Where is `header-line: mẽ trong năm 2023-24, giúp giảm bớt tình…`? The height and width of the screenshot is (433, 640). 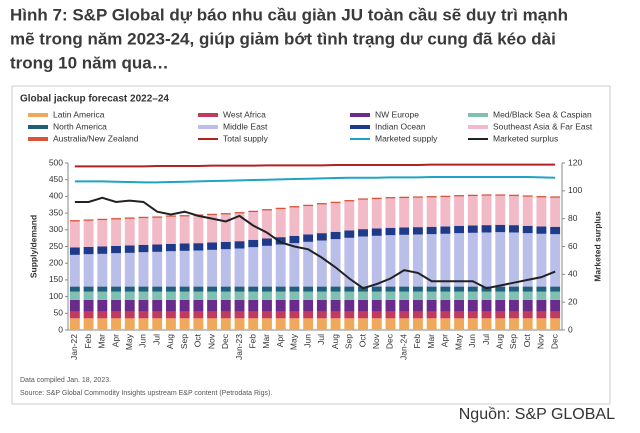 header-line: mẽ trong năm 2023-24, giúp giảm bớt tình… is located at coordinates (283, 38).